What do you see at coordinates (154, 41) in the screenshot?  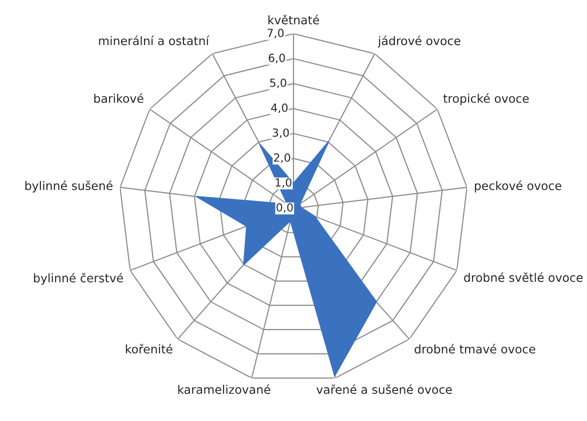 I see `spoke-label: minerální a ostatní` at bounding box center [154, 41].